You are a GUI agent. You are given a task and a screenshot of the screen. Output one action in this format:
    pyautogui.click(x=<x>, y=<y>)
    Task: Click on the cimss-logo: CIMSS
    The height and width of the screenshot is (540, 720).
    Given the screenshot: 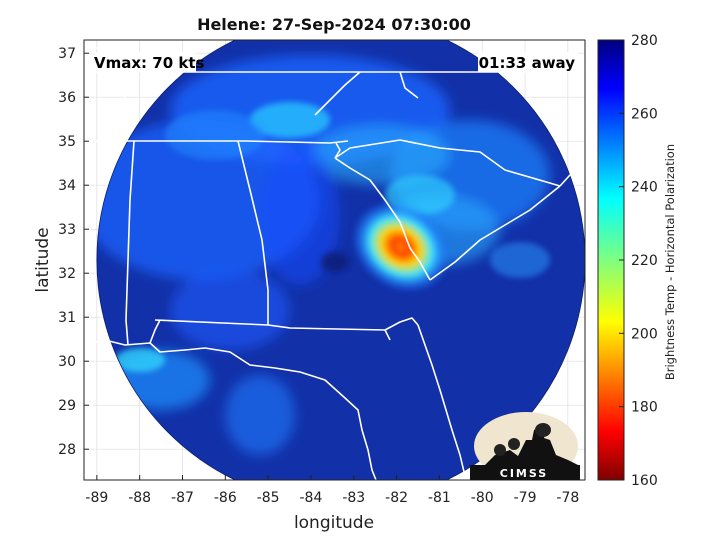 What is the action you would take?
    pyautogui.click(x=525, y=446)
    